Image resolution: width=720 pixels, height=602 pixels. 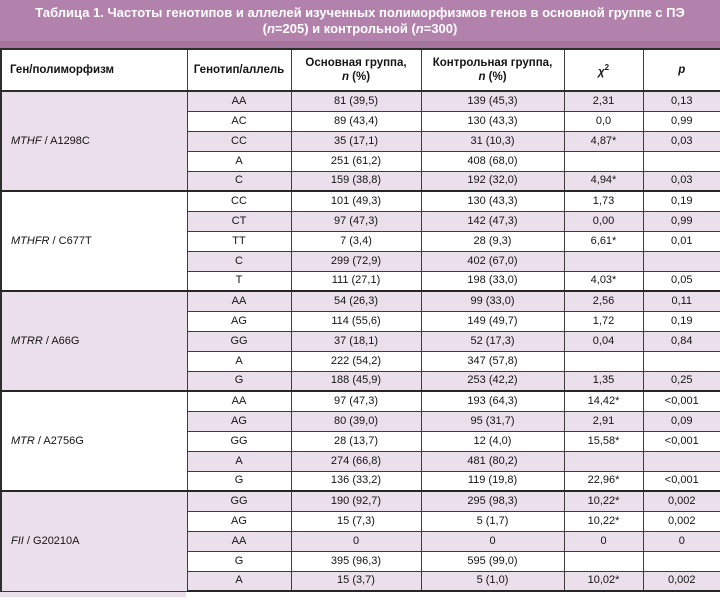 I want to click on chi2-cell: 2,91, so click(x=603, y=421).